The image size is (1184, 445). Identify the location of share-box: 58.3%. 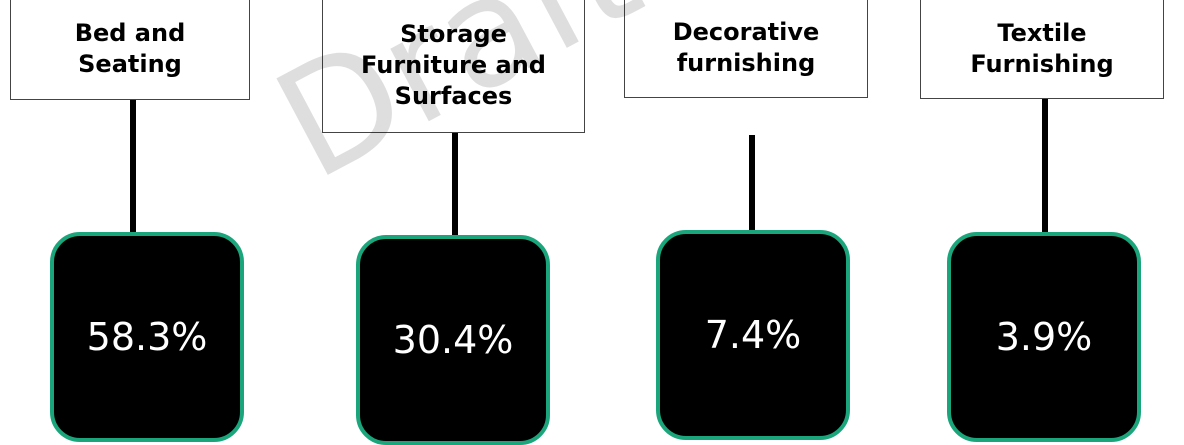
(147, 337).